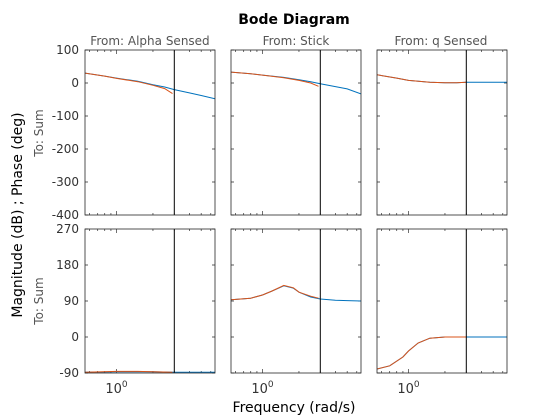 Image resolution: width=560 pixels, height=420 pixels. Describe the element at coordinates (71, 301) in the screenshot. I see `y-tick-label: 90` at that location.